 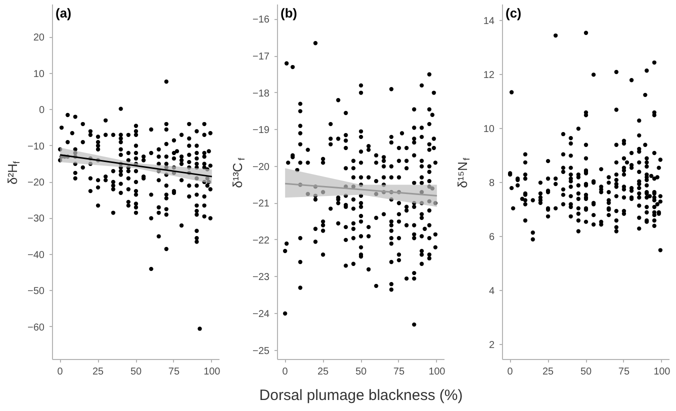 I want to click on y-axis-title: δ¹³Cf, so click(x=238, y=172).